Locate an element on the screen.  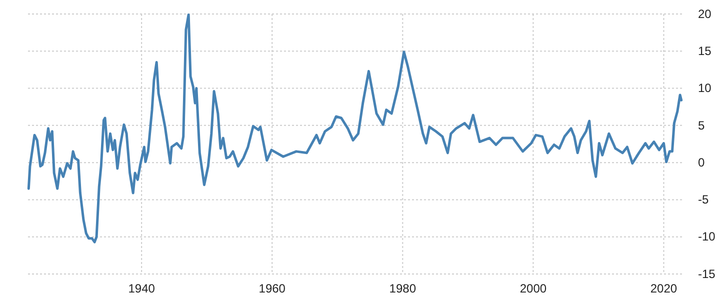
y-tick-label: 15 is located at coordinates (705, 51).